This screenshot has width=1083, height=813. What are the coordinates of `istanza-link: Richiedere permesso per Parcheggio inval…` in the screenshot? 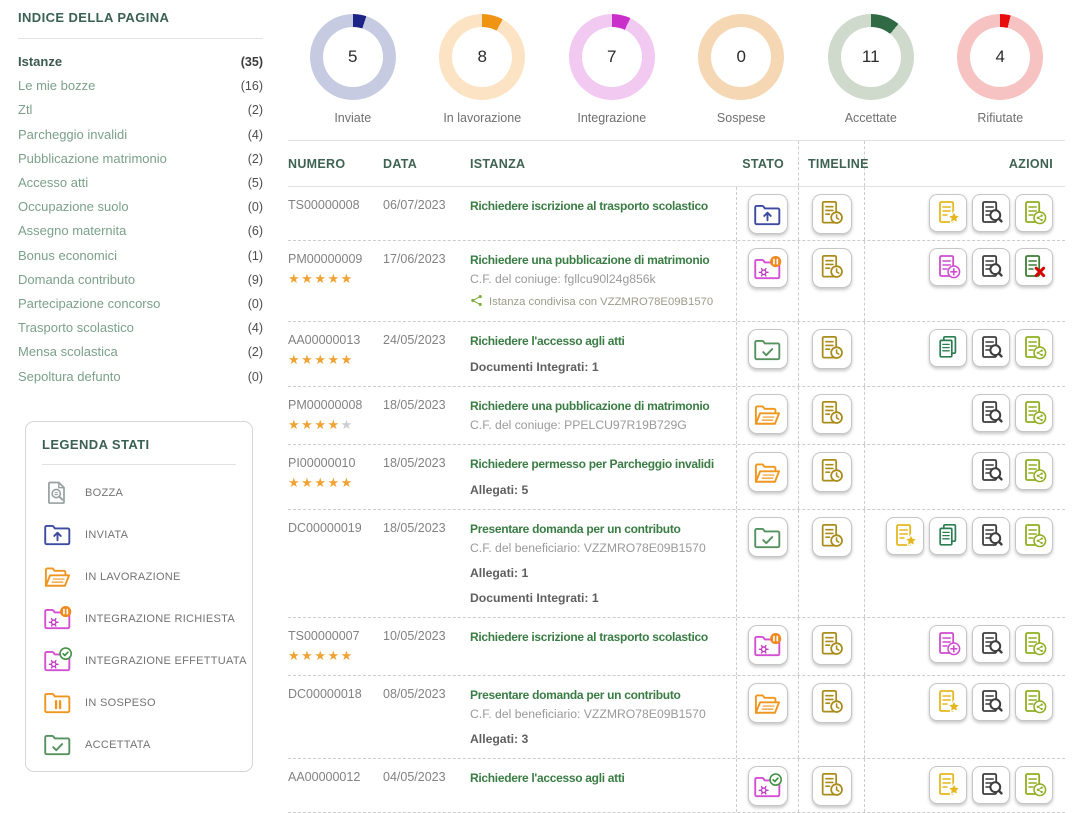 It's located at (592, 464).